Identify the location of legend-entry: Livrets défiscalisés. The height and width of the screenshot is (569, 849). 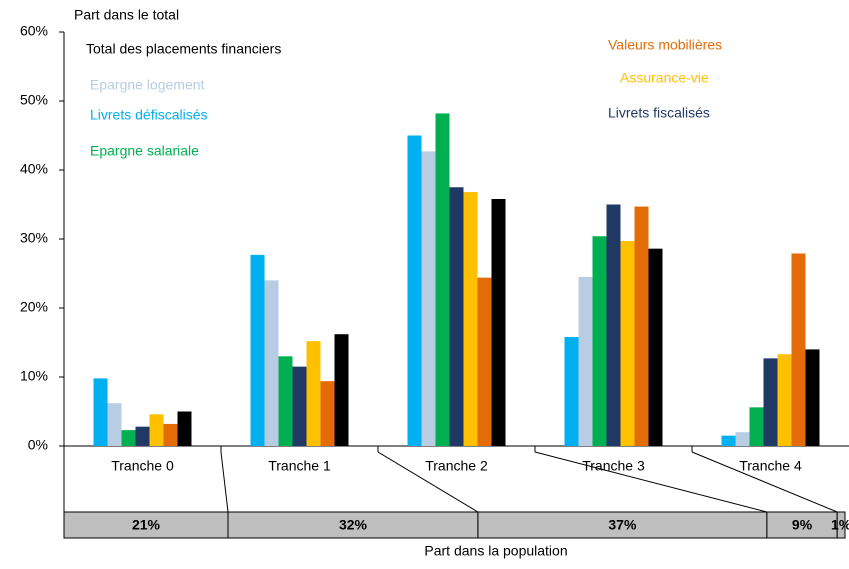
(149, 115).